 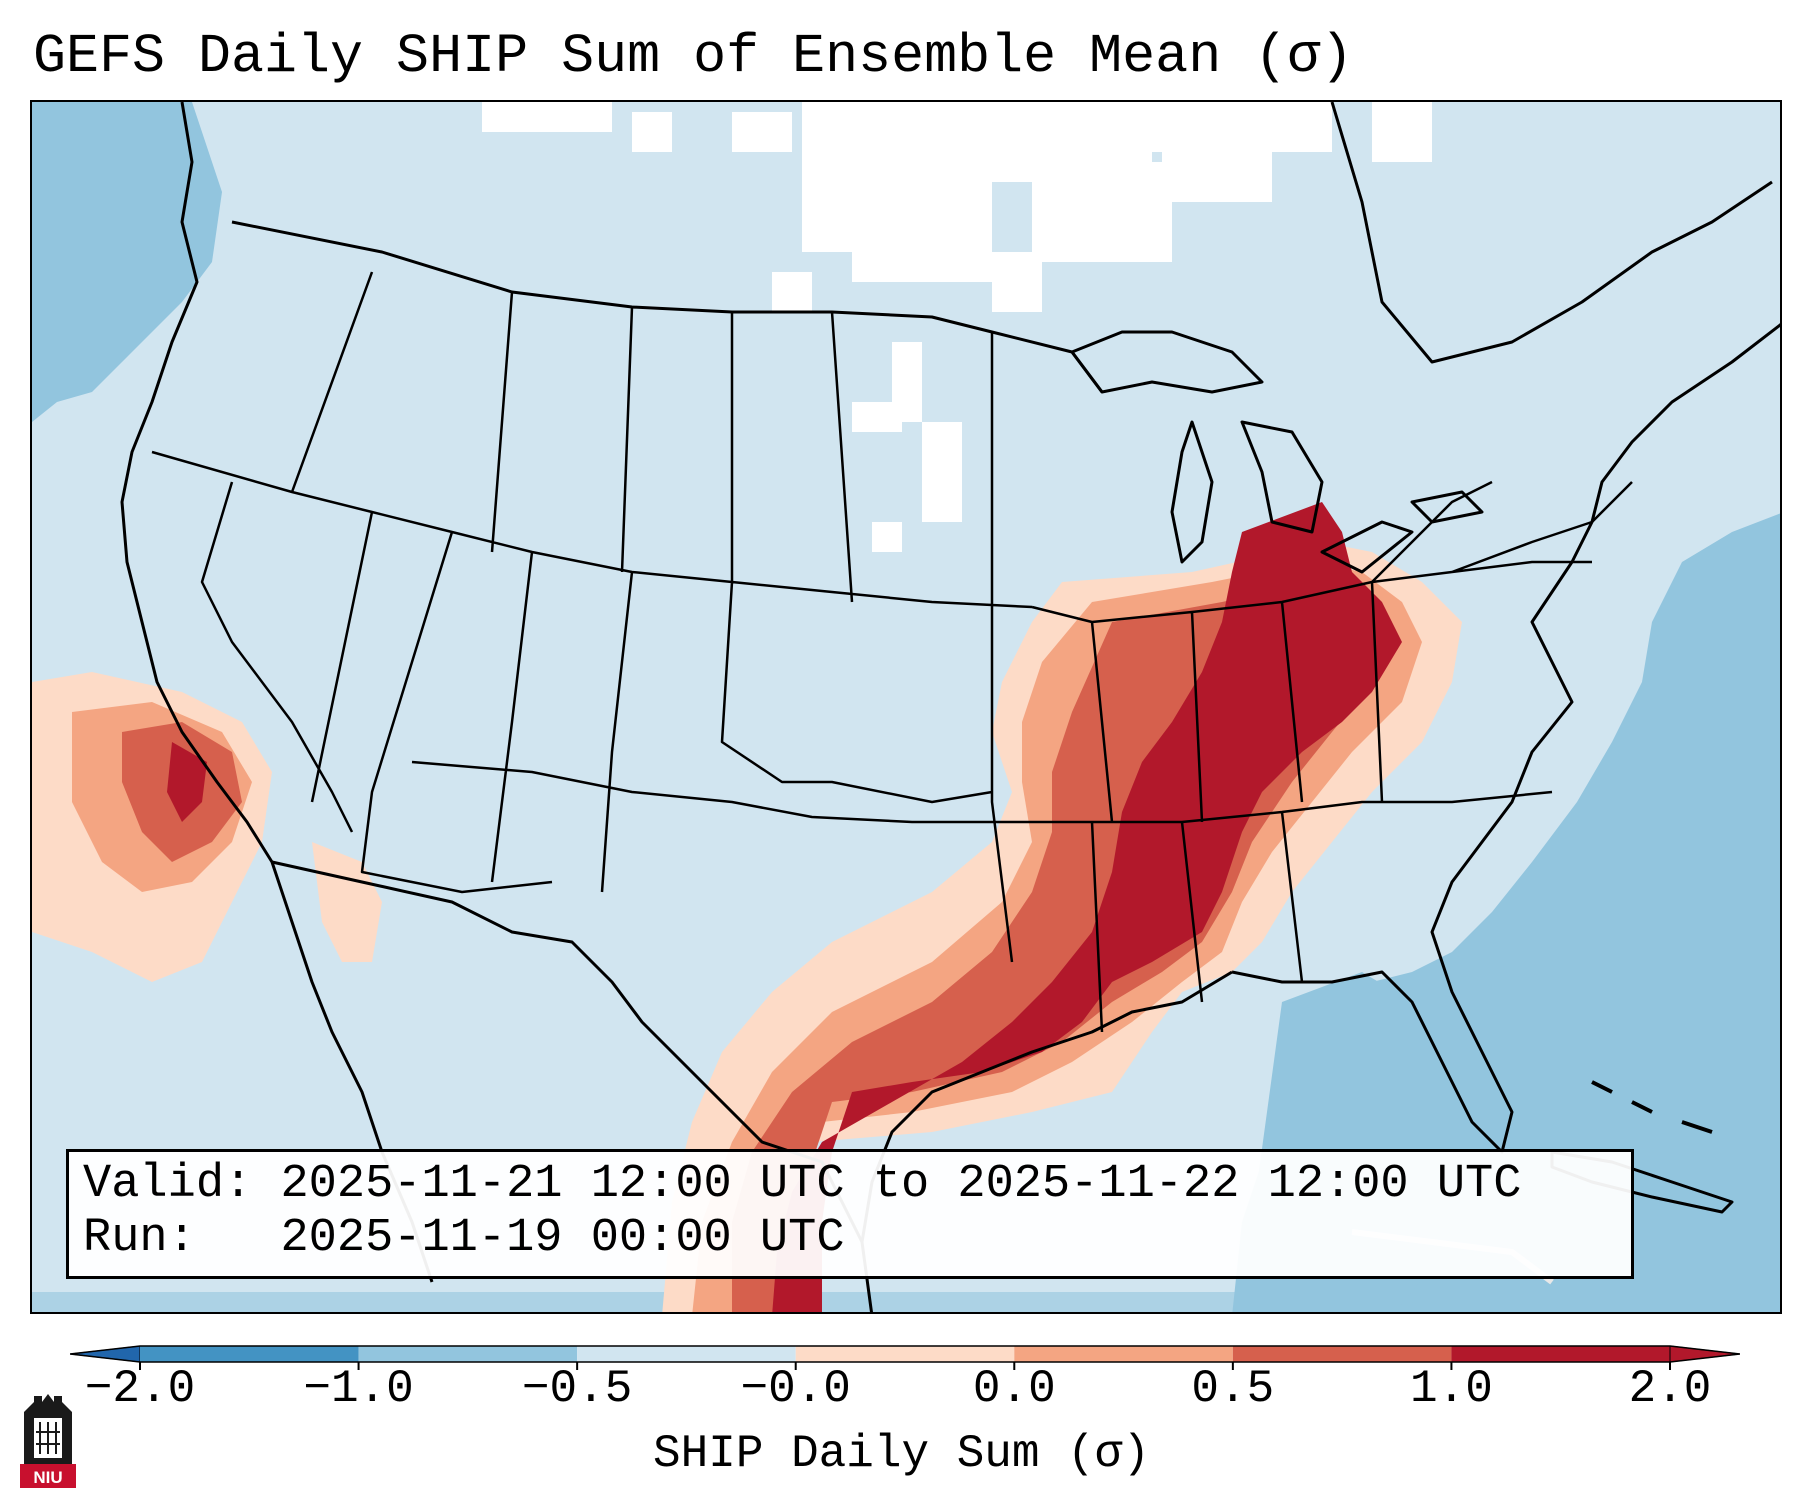 What do you see at coordinates (105, 1354) in the screenshot?
I see `colorbar-extend-low` at bounding box center [105, 1354].